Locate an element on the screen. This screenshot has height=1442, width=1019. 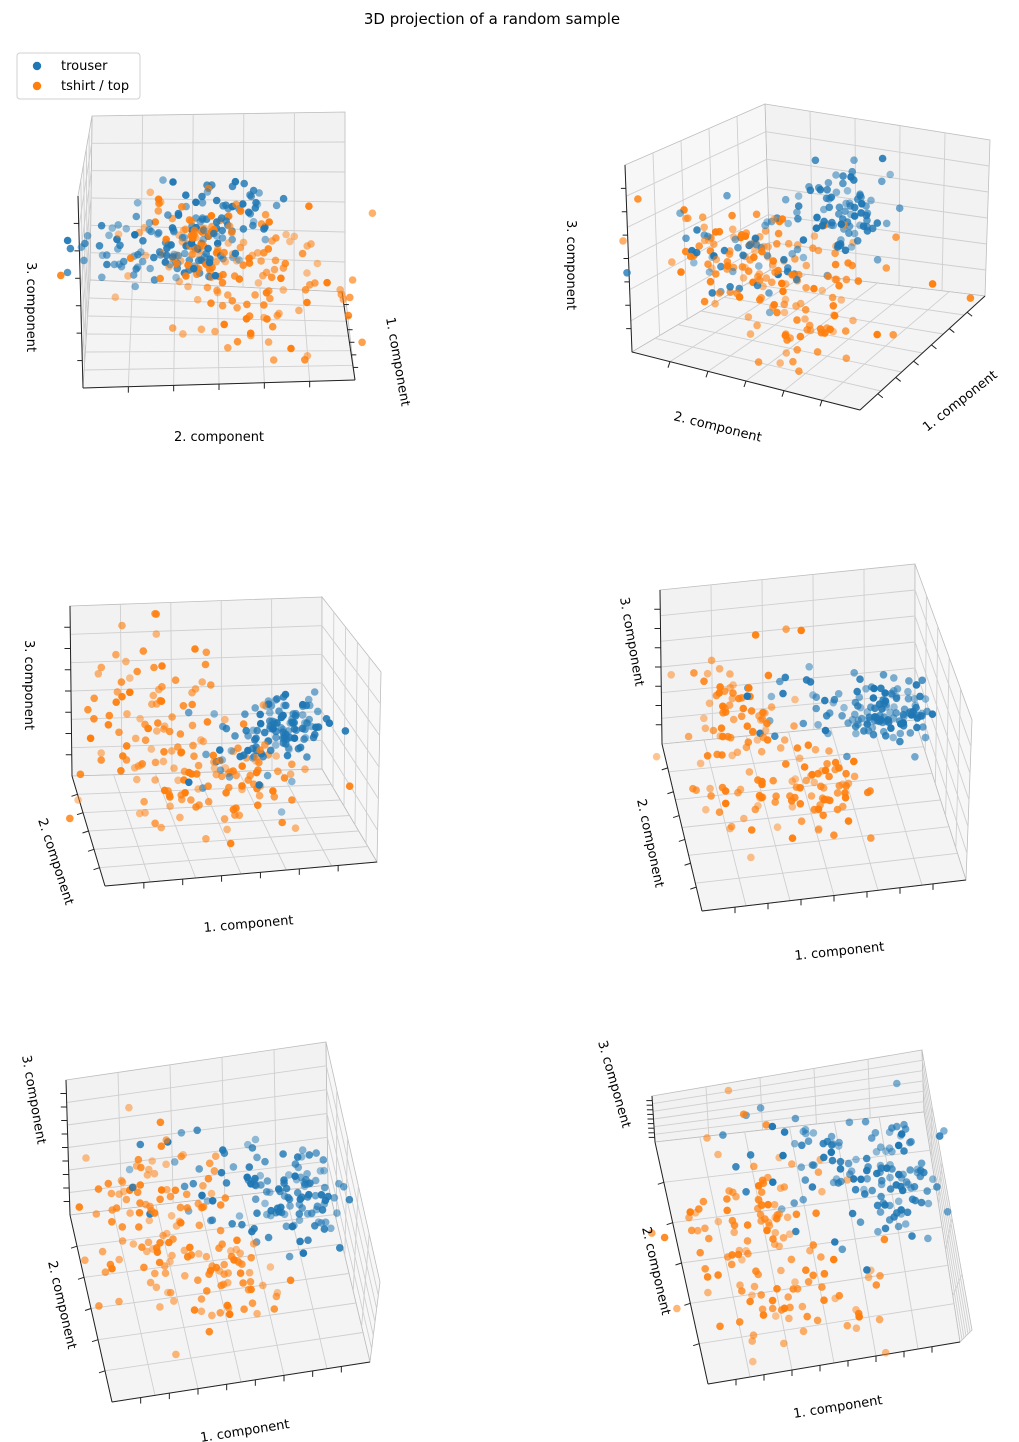
panel-6-x-axis is located at coordinates (834, 1363).